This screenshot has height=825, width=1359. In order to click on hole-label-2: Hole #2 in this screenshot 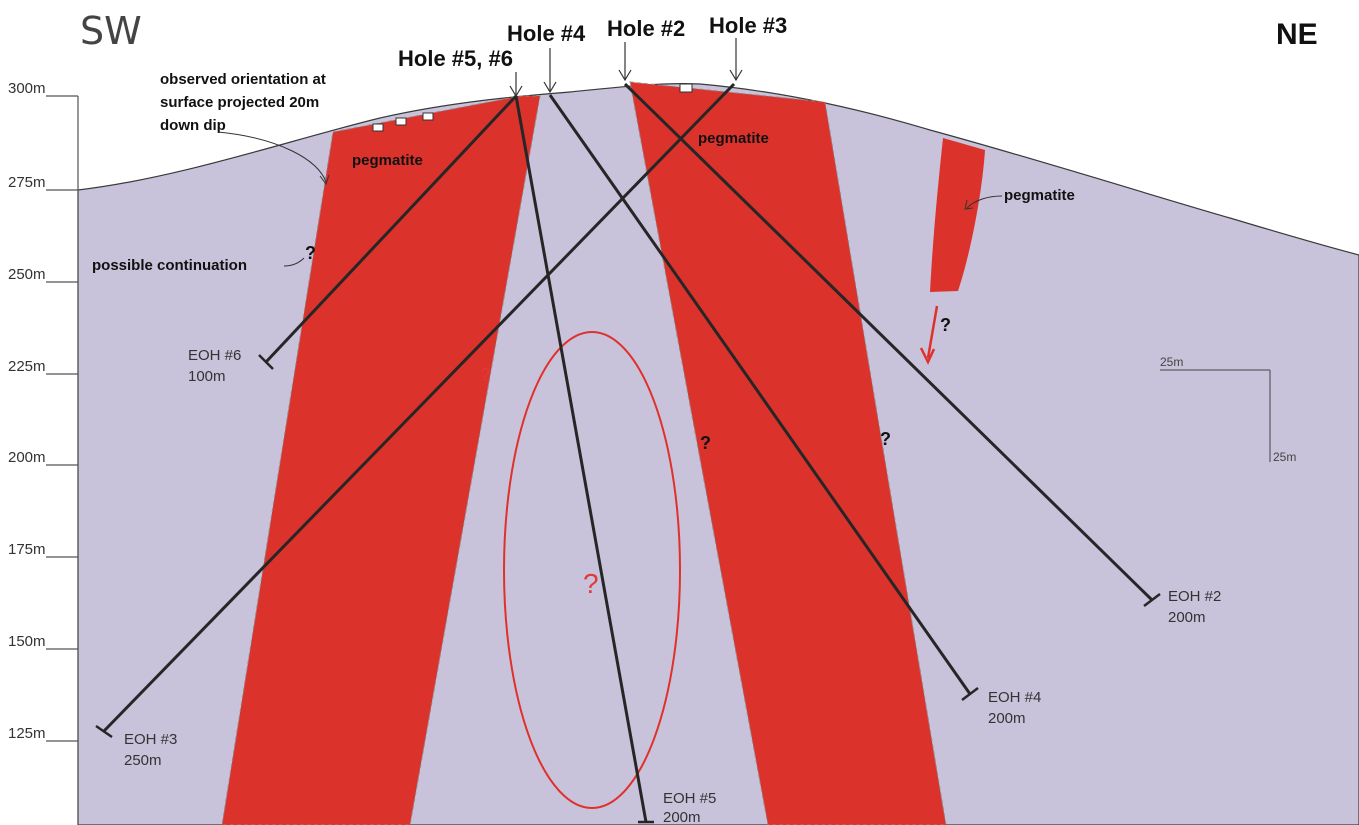, I will do `click(646, 28)`.